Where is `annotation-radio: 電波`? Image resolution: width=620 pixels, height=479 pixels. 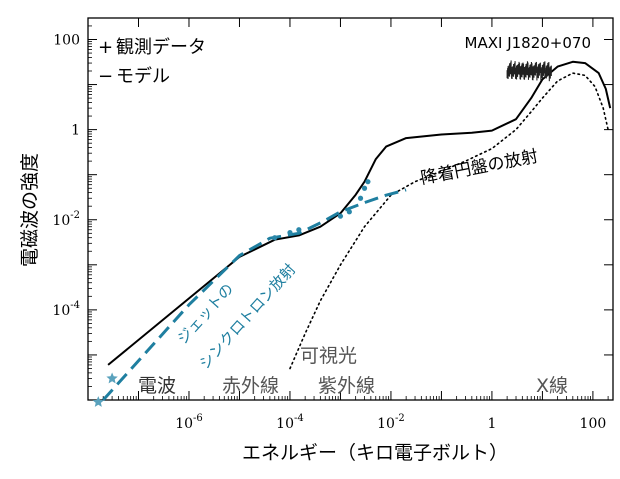
annotation-radio: 電波 is located at coordinates (157, 386).